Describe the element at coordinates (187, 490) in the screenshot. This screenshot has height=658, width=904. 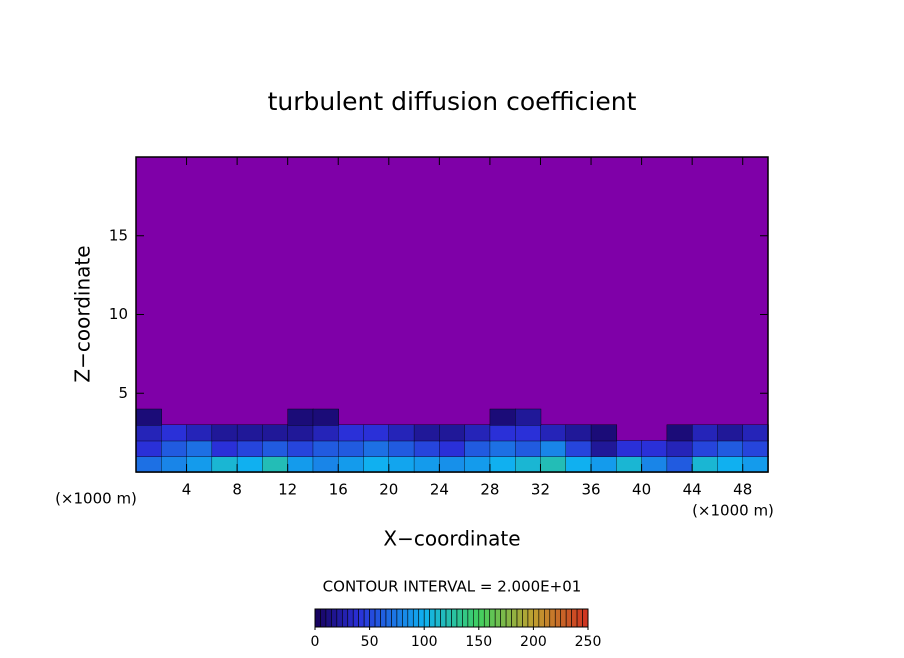
I see `x-tick-label: 4` at that location.